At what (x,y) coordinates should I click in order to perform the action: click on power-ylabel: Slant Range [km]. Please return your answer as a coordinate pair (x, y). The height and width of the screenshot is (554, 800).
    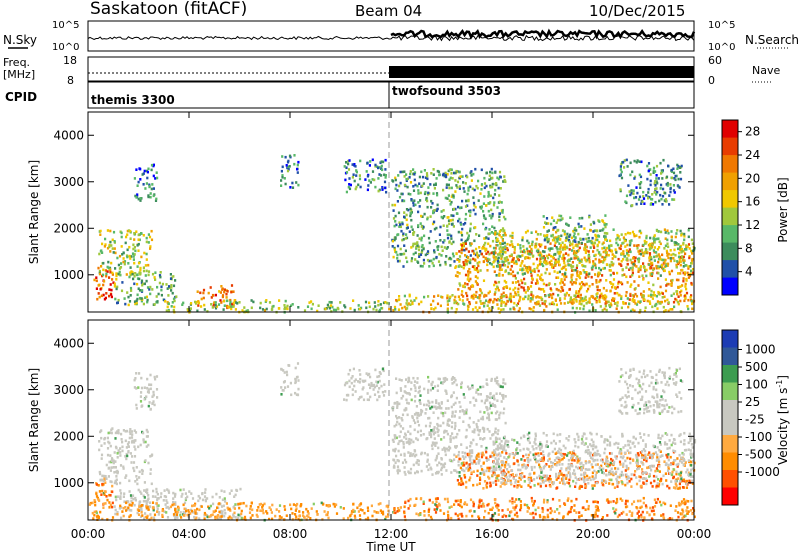
    Looking at the image, I should click on (34, 212).